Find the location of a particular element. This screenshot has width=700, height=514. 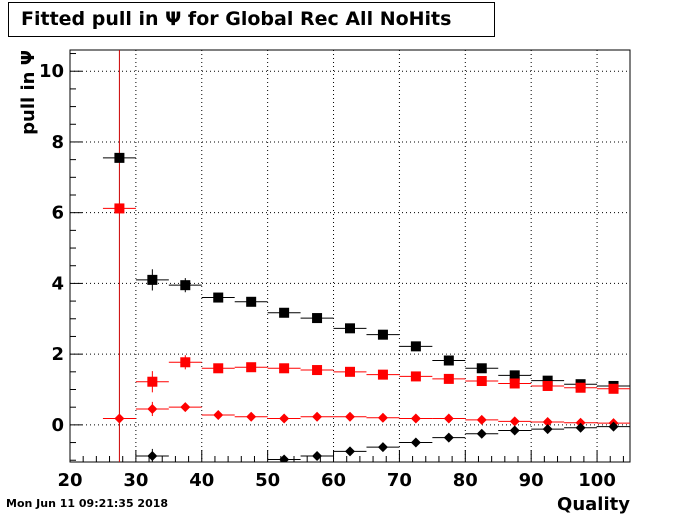

x-tick-label: 100 is located at coordinates (597, 480).